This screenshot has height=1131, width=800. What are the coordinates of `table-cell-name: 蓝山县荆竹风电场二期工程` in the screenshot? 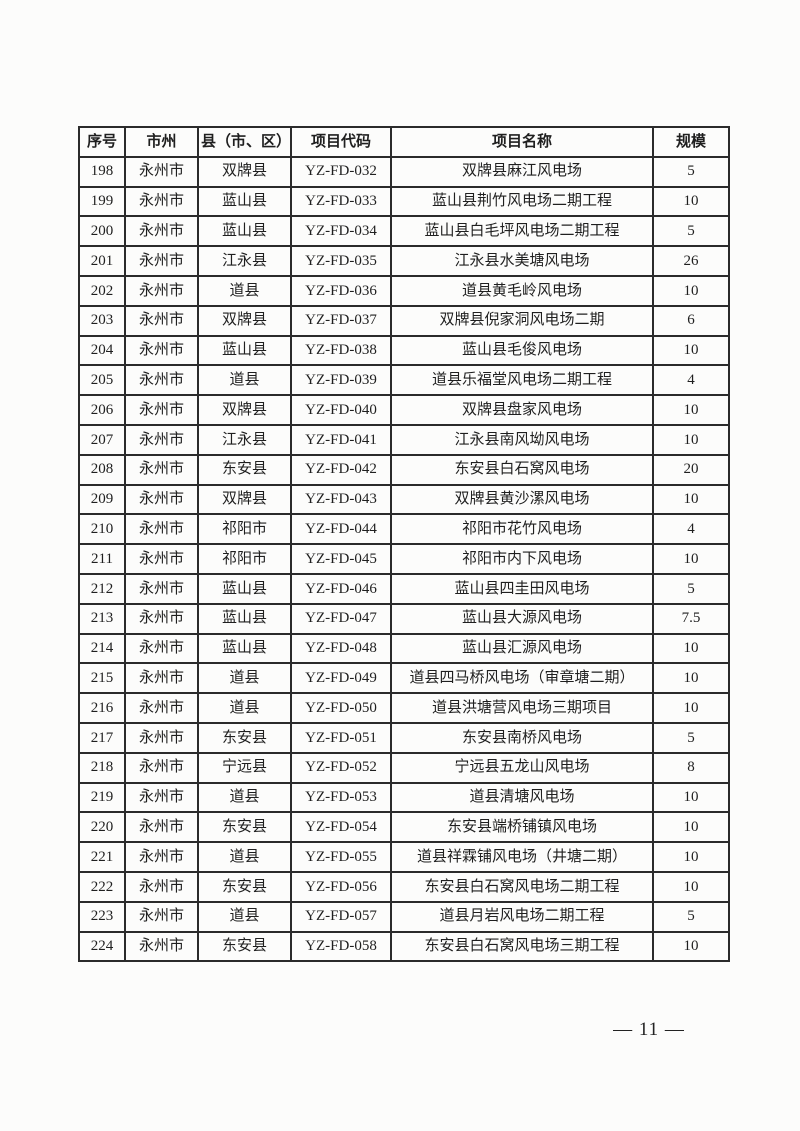 It's located at (522, 201).